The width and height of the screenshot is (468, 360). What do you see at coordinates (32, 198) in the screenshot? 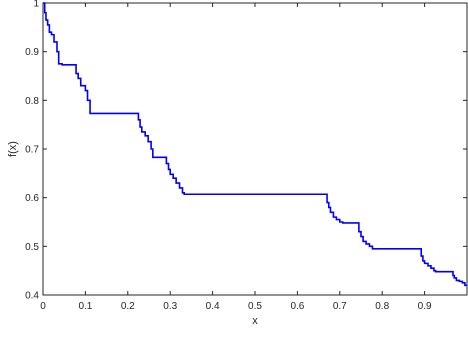
I see `y-tick-label: 0.6` at bounding box center [32, 198].